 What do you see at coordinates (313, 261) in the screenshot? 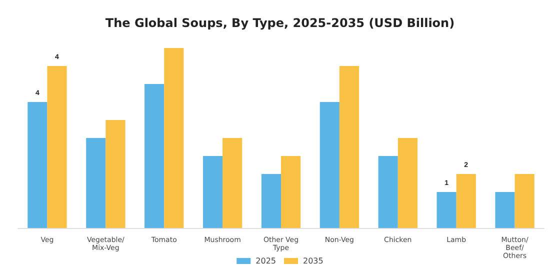
I see `legend-label: 2035` at bounding box center [313, 261].